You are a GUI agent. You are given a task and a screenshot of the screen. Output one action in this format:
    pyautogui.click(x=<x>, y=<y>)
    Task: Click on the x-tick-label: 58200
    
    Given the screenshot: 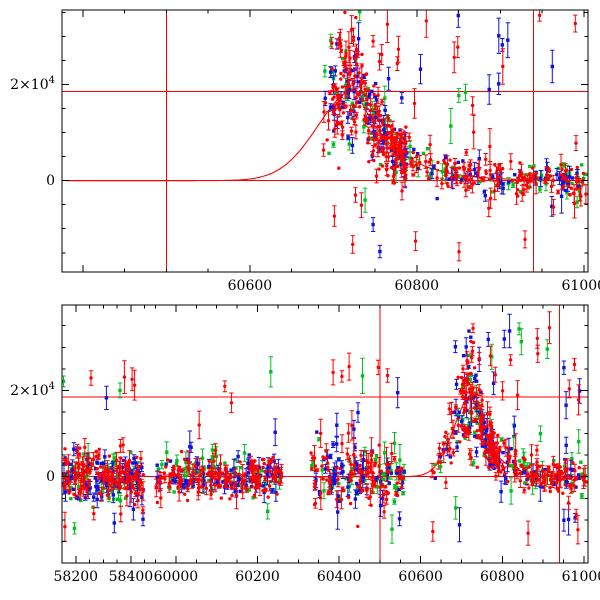 What is the action you would take?
    pyautogui.click(x=76, y=577)
    